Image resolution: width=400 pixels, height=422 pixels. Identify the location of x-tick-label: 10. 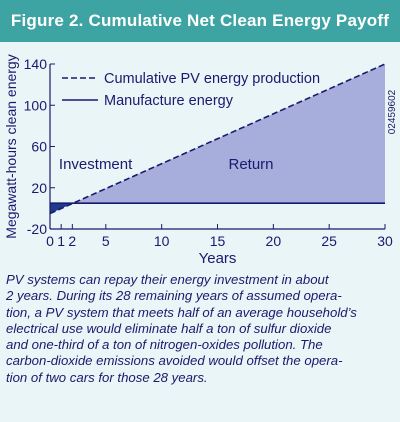
(162, 241).